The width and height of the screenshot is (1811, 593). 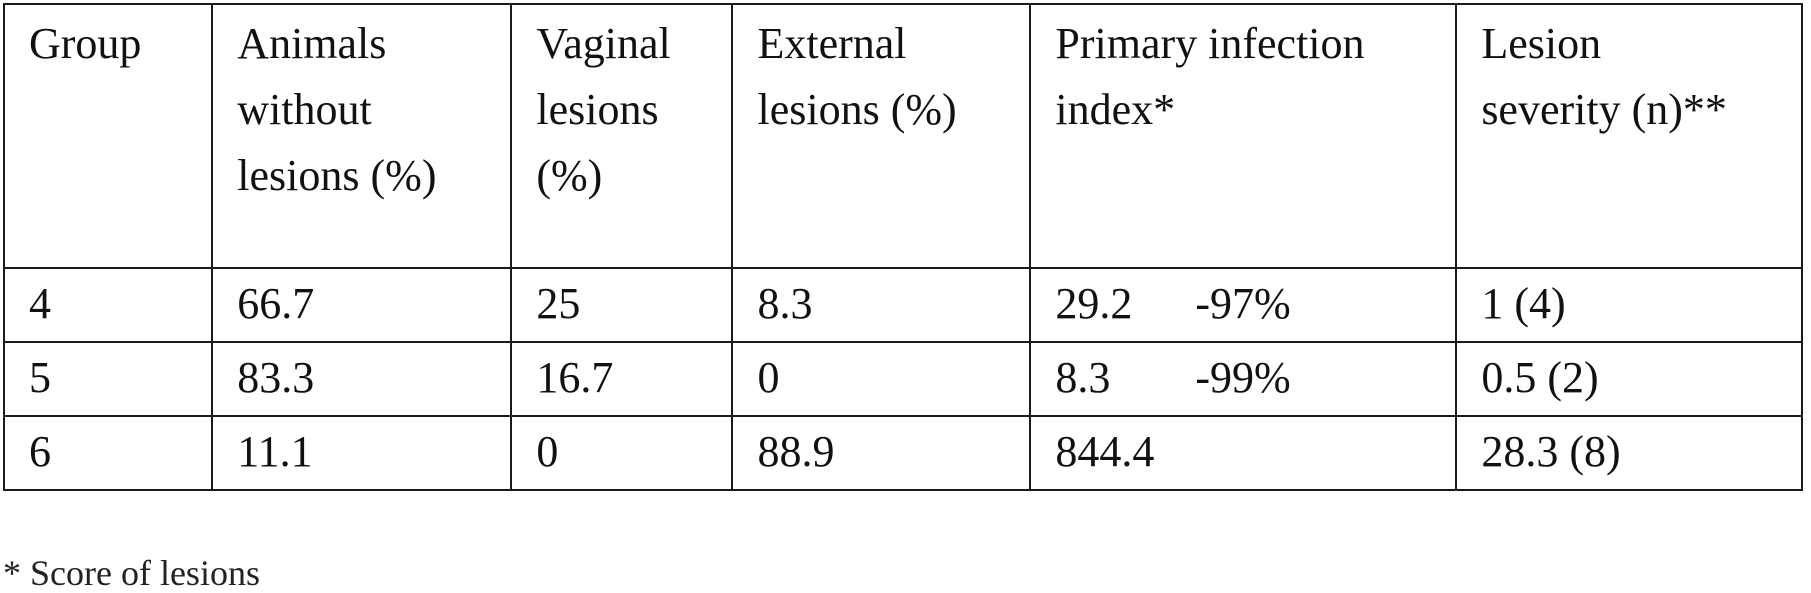 I want to click on header-line: Lesion, so click(x=1641, y=44).